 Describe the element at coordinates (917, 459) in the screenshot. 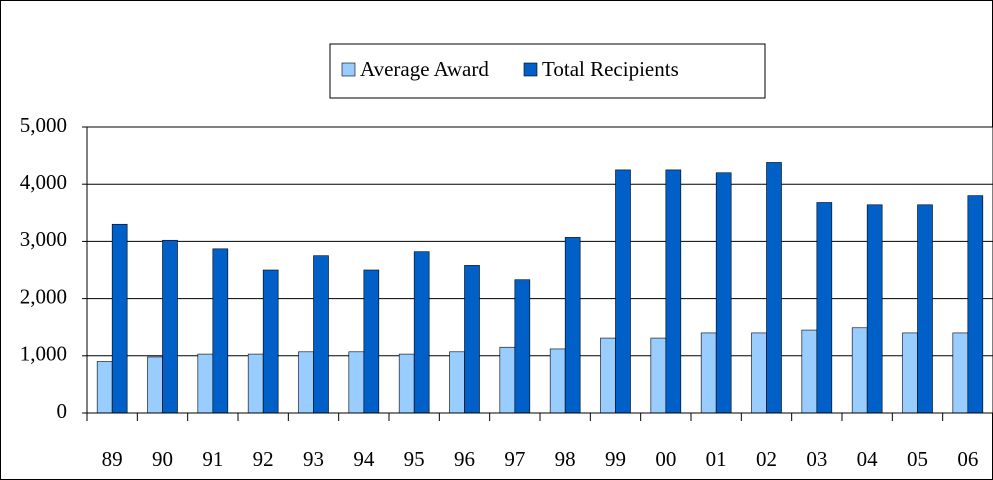

I see `x-tick-label: 05` at that location.